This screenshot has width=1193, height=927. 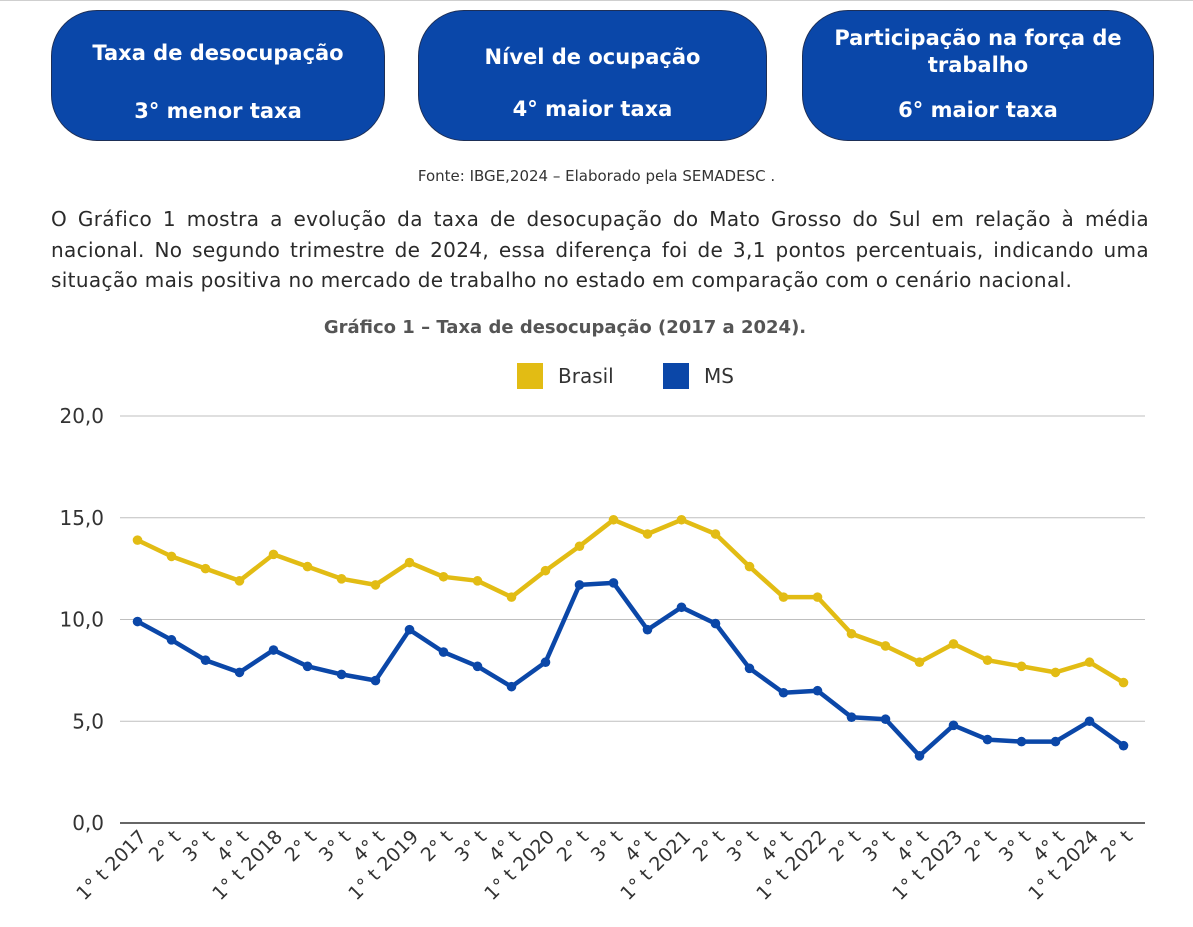 What do you see at coordinates (88, 721) in the screenshot?
I see `y-tick-label: 5,0` at bounding box center [88, 721].